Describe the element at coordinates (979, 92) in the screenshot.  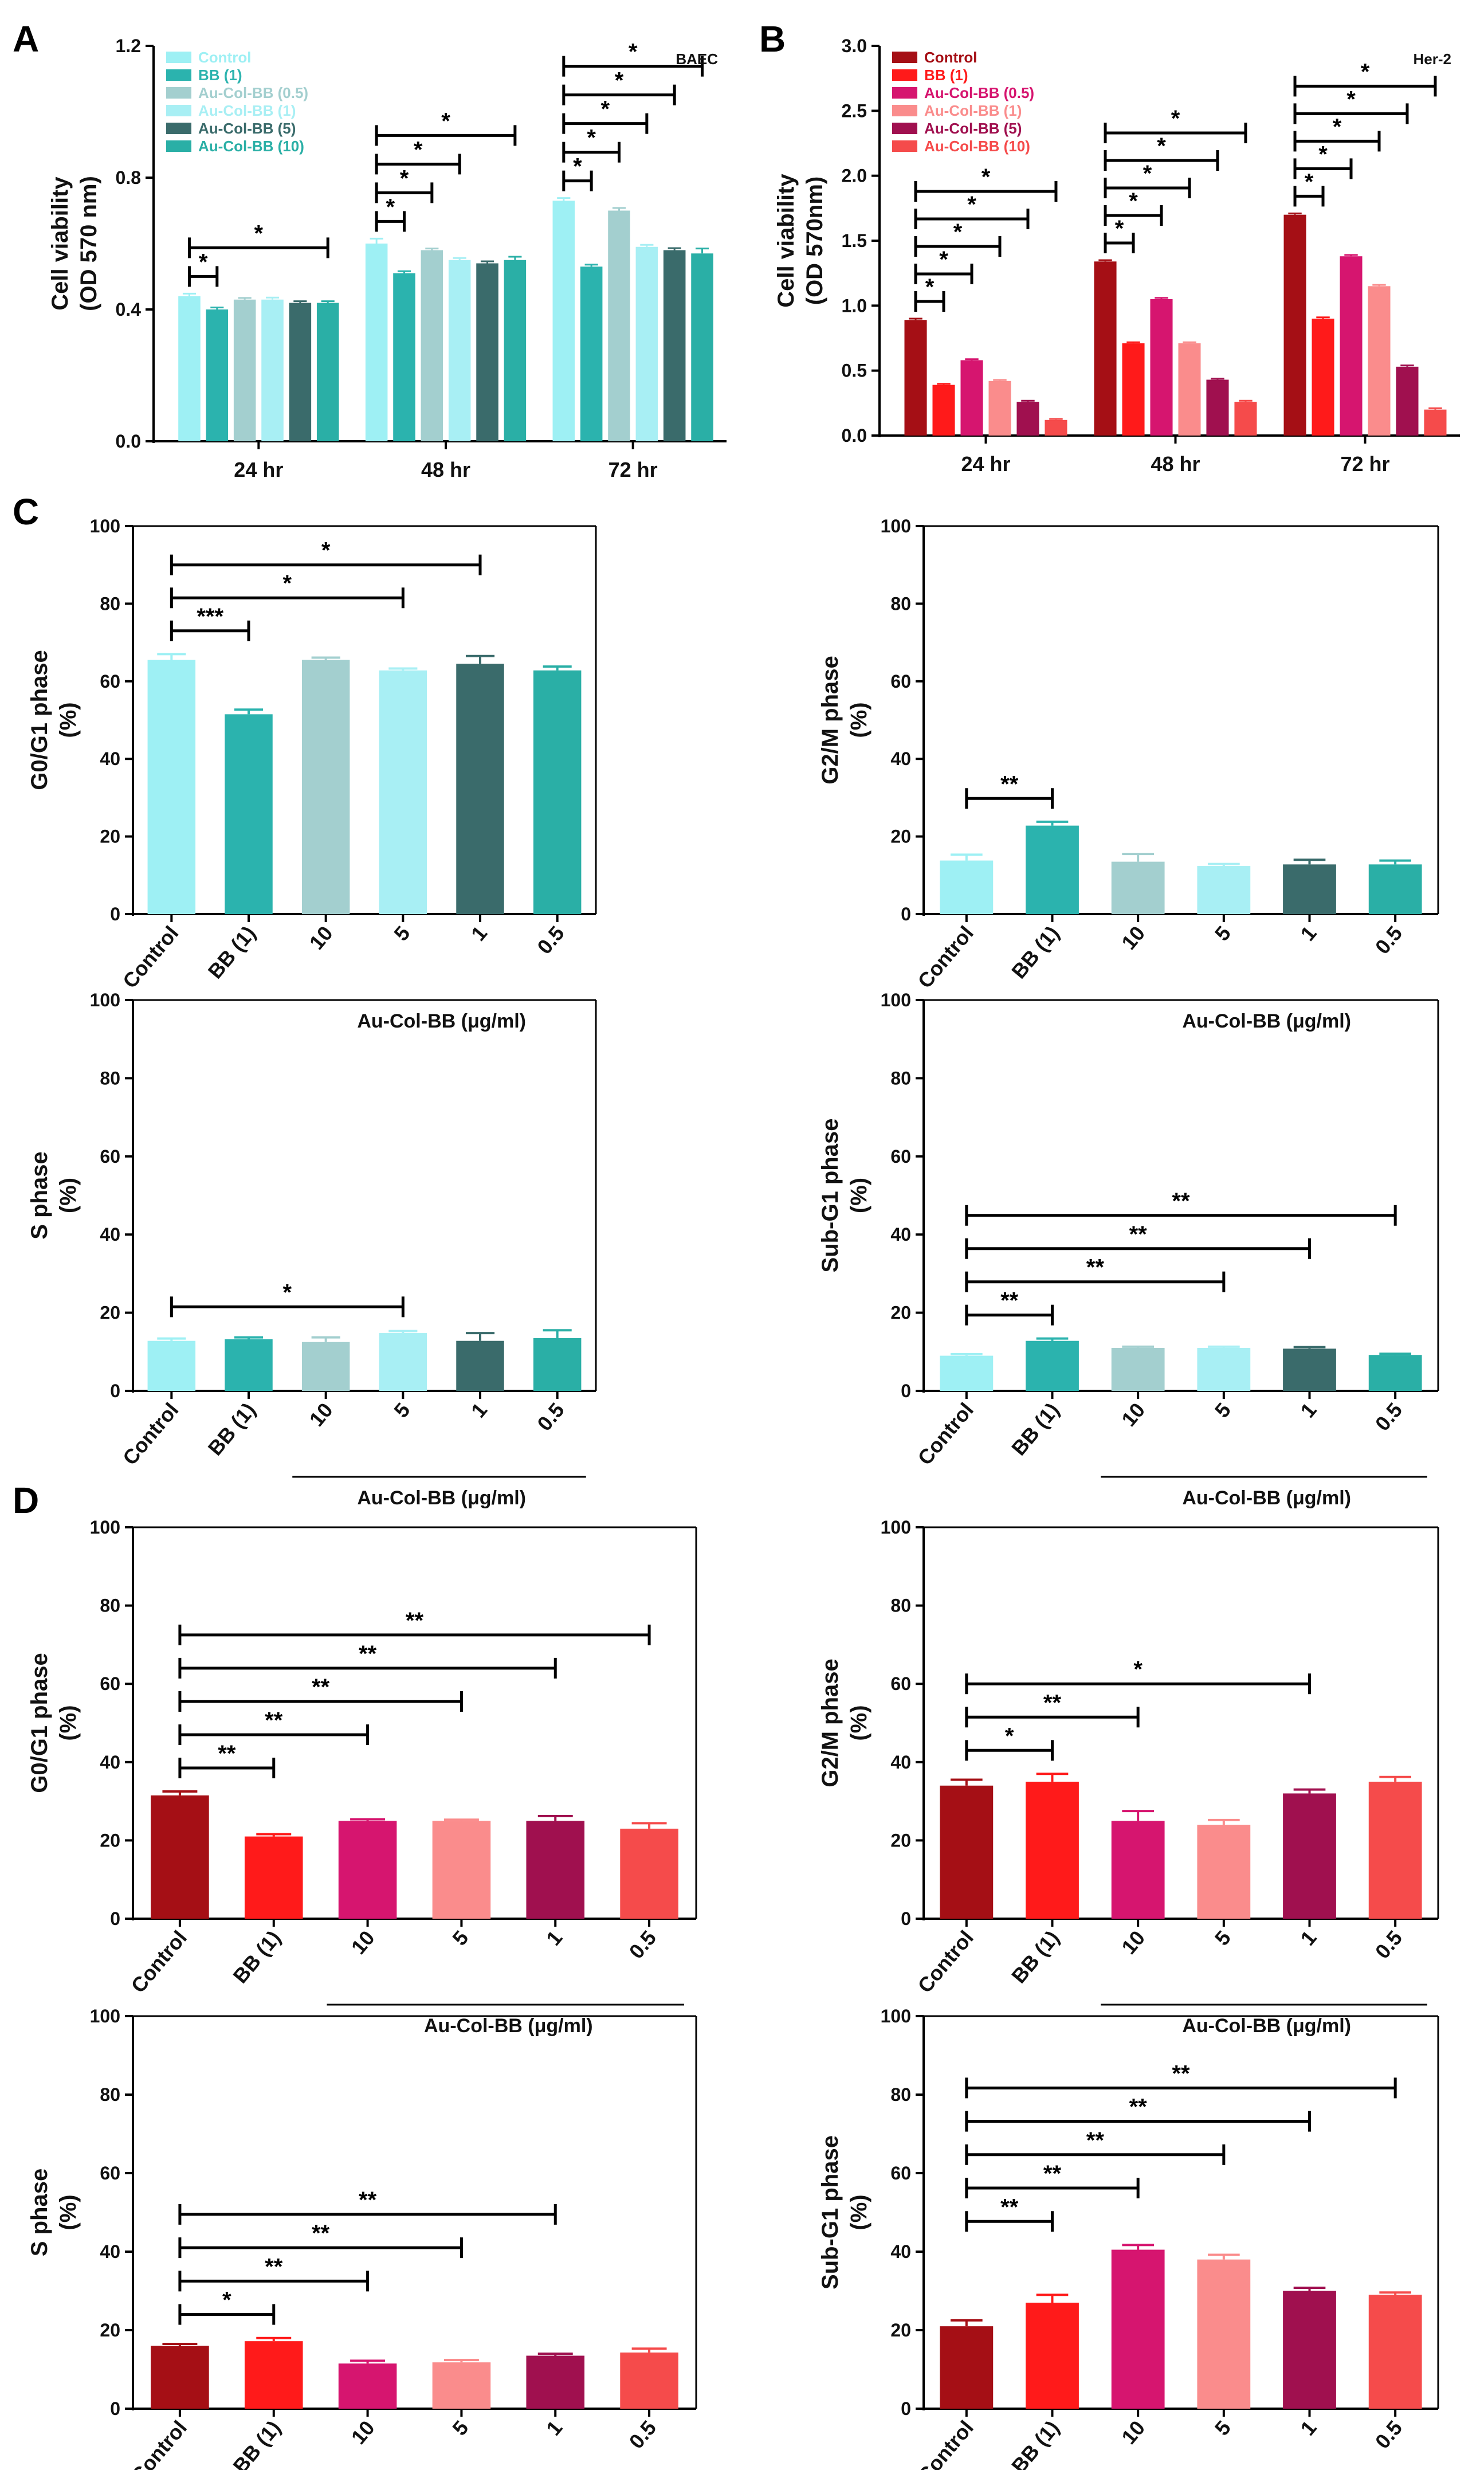
I see `legend-label: Au-Col-BB (0.5)` at that location.